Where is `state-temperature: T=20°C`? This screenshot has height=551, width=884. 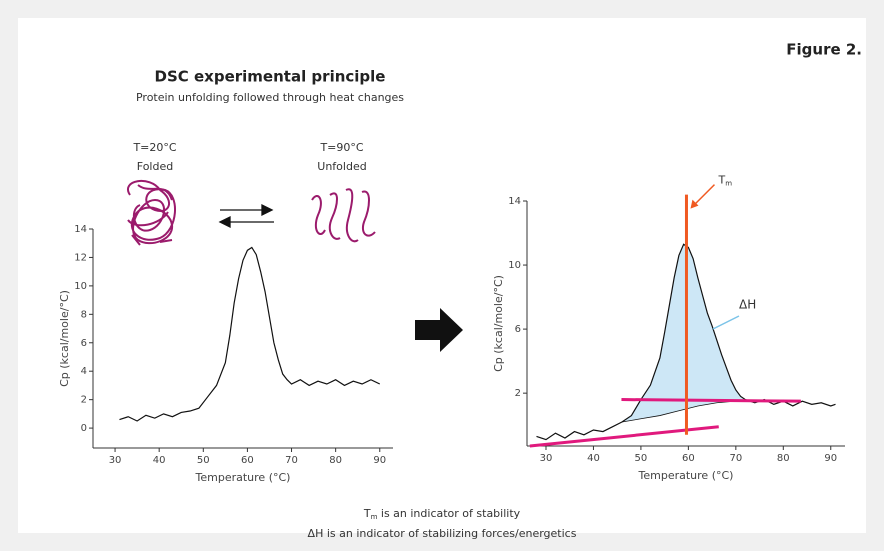
state-temperature: T=20°C is located at coordinates (154, 147).